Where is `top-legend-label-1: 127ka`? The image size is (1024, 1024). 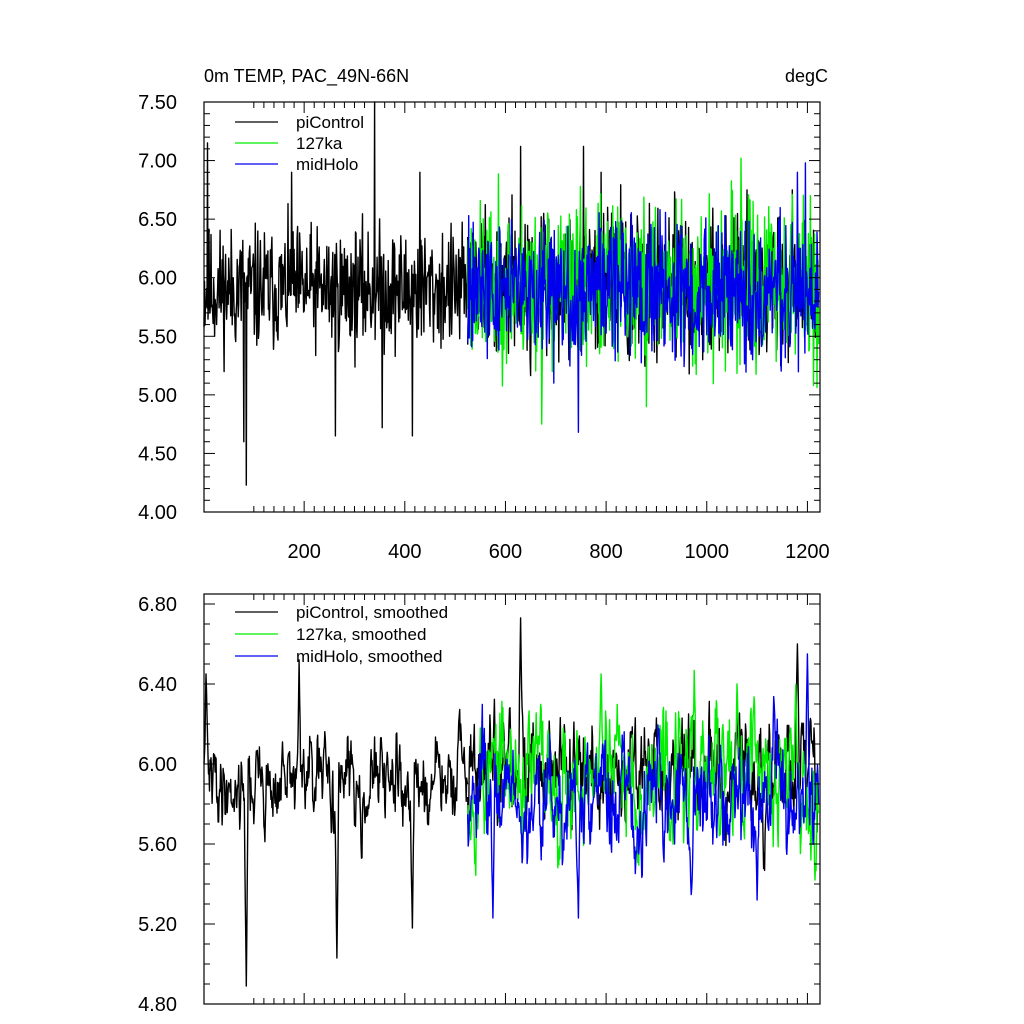 top-legend-label-1: 127ka is located at coordinates (319, 143).